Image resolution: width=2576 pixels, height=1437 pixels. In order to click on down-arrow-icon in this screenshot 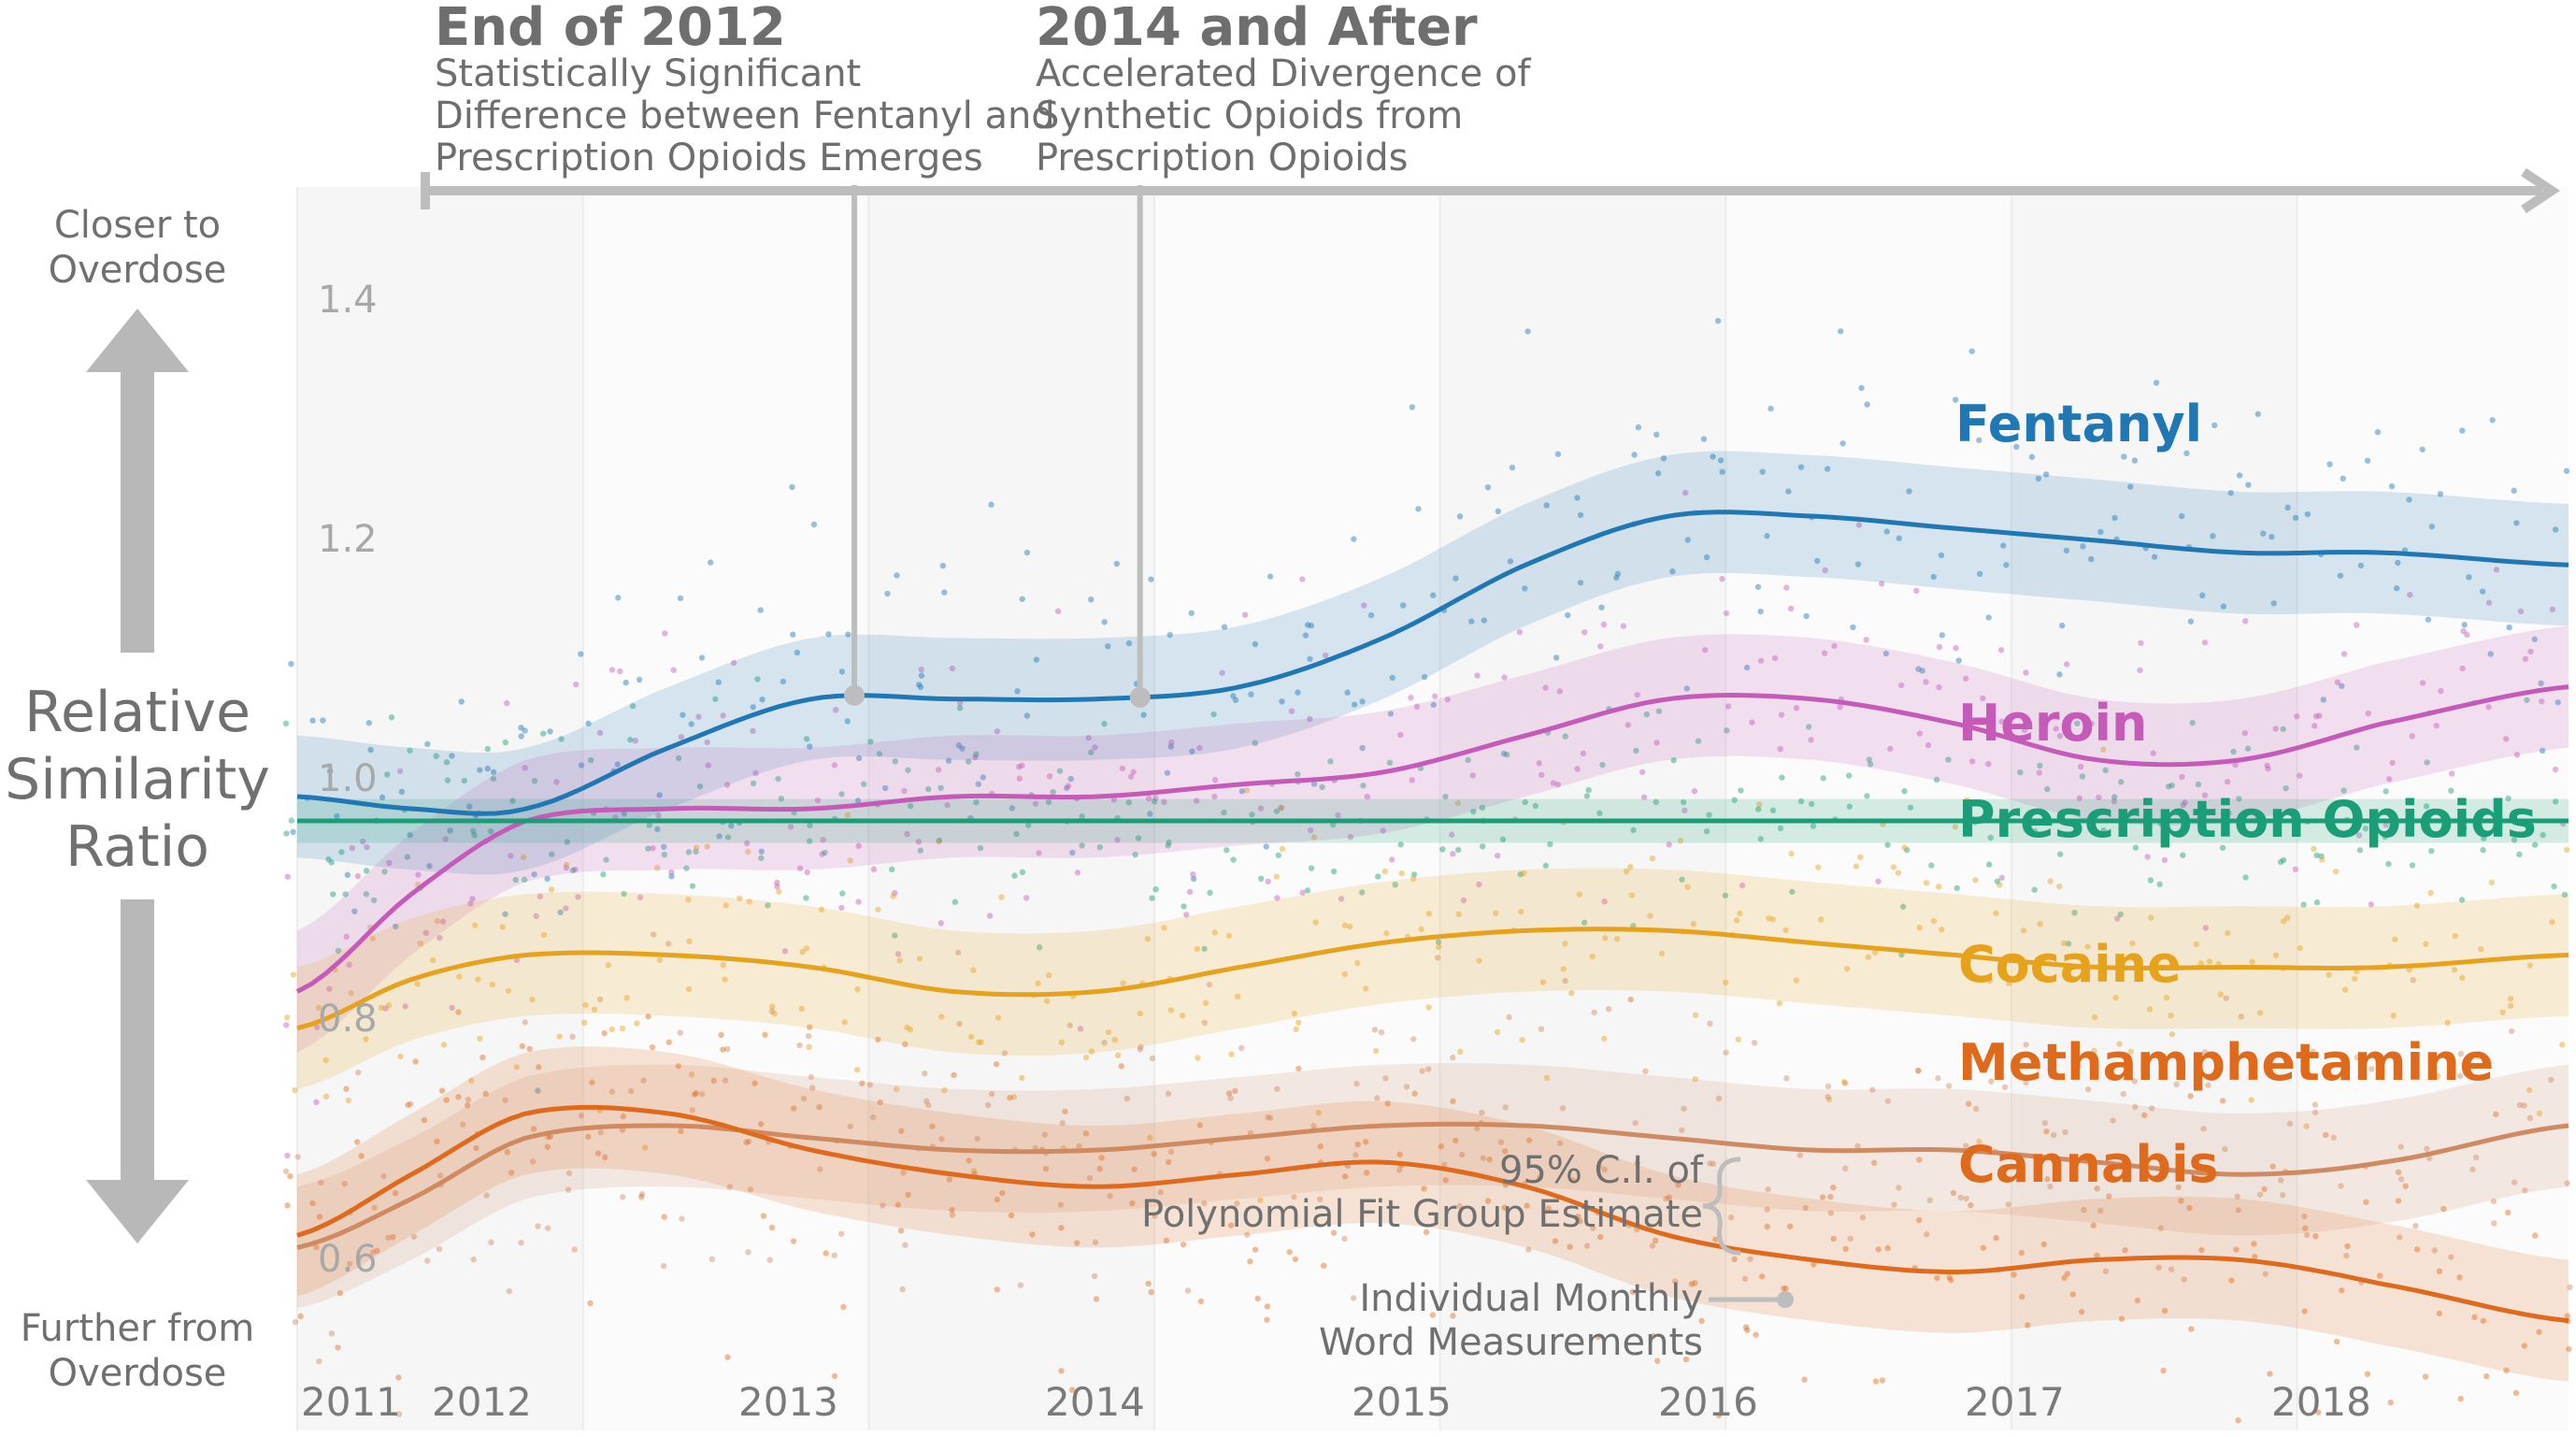, I will do `click(137, 1211)`.